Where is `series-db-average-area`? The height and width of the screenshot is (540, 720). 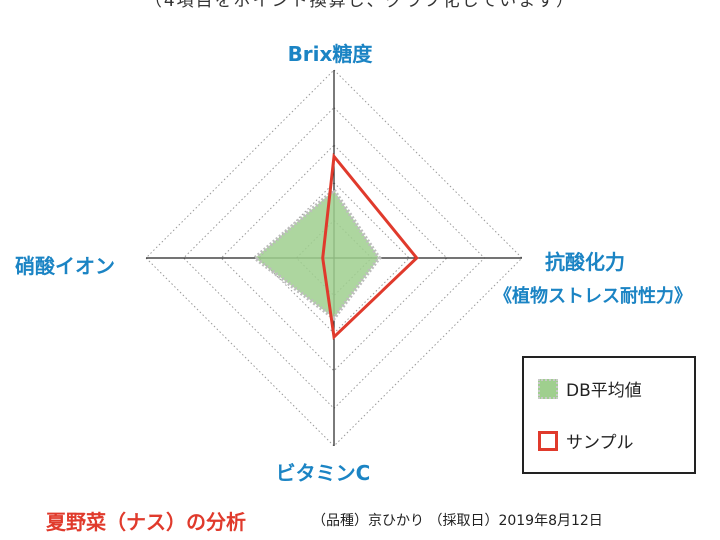 series-db-average-area is located at coordinates (316, 254).